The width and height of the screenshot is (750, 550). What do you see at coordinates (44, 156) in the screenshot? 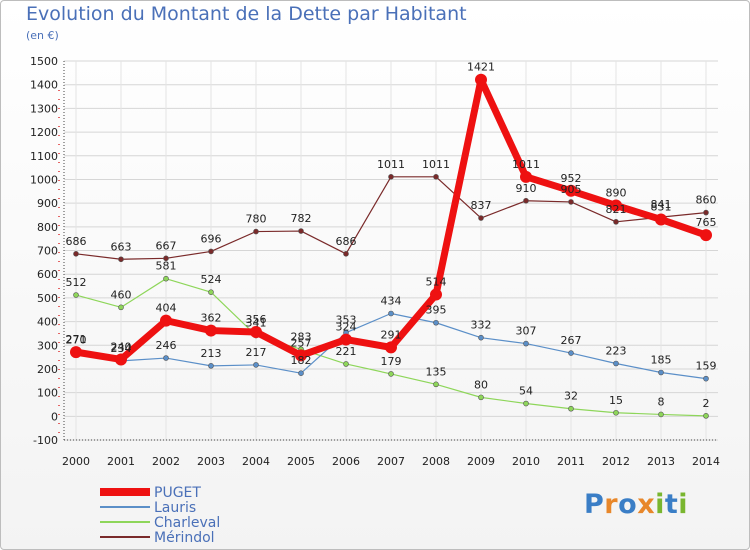
I see `y-tick-label: 1100` at bounding box center [44, 156].